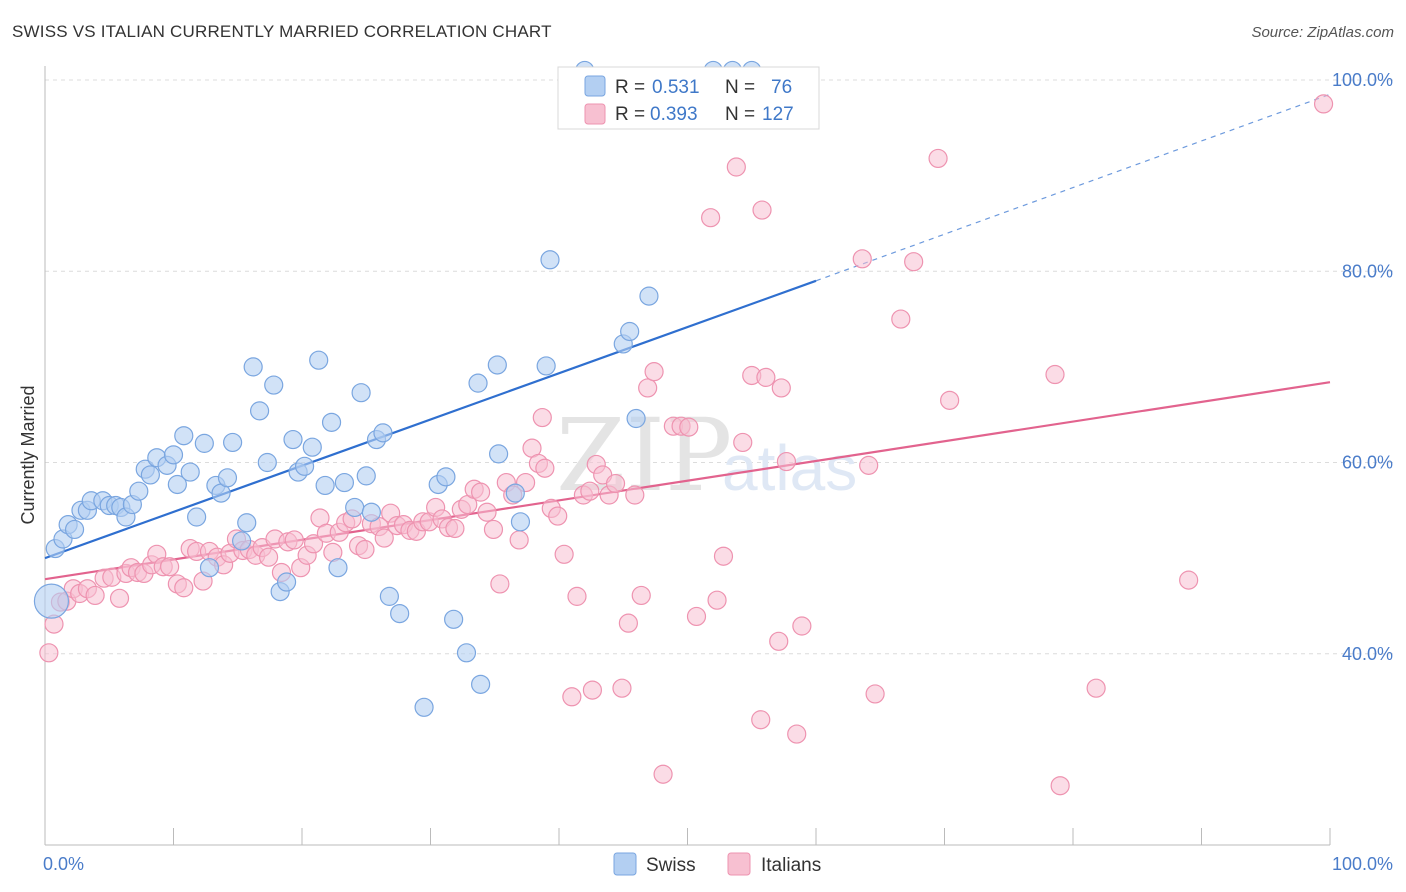 The height and width of the screenshot is (892, 1406). What do you see at coordinates (1367, 463) in the screenshot?
I see `y-tick-label-1: 60.0%` at bounding box center [1367, 463].